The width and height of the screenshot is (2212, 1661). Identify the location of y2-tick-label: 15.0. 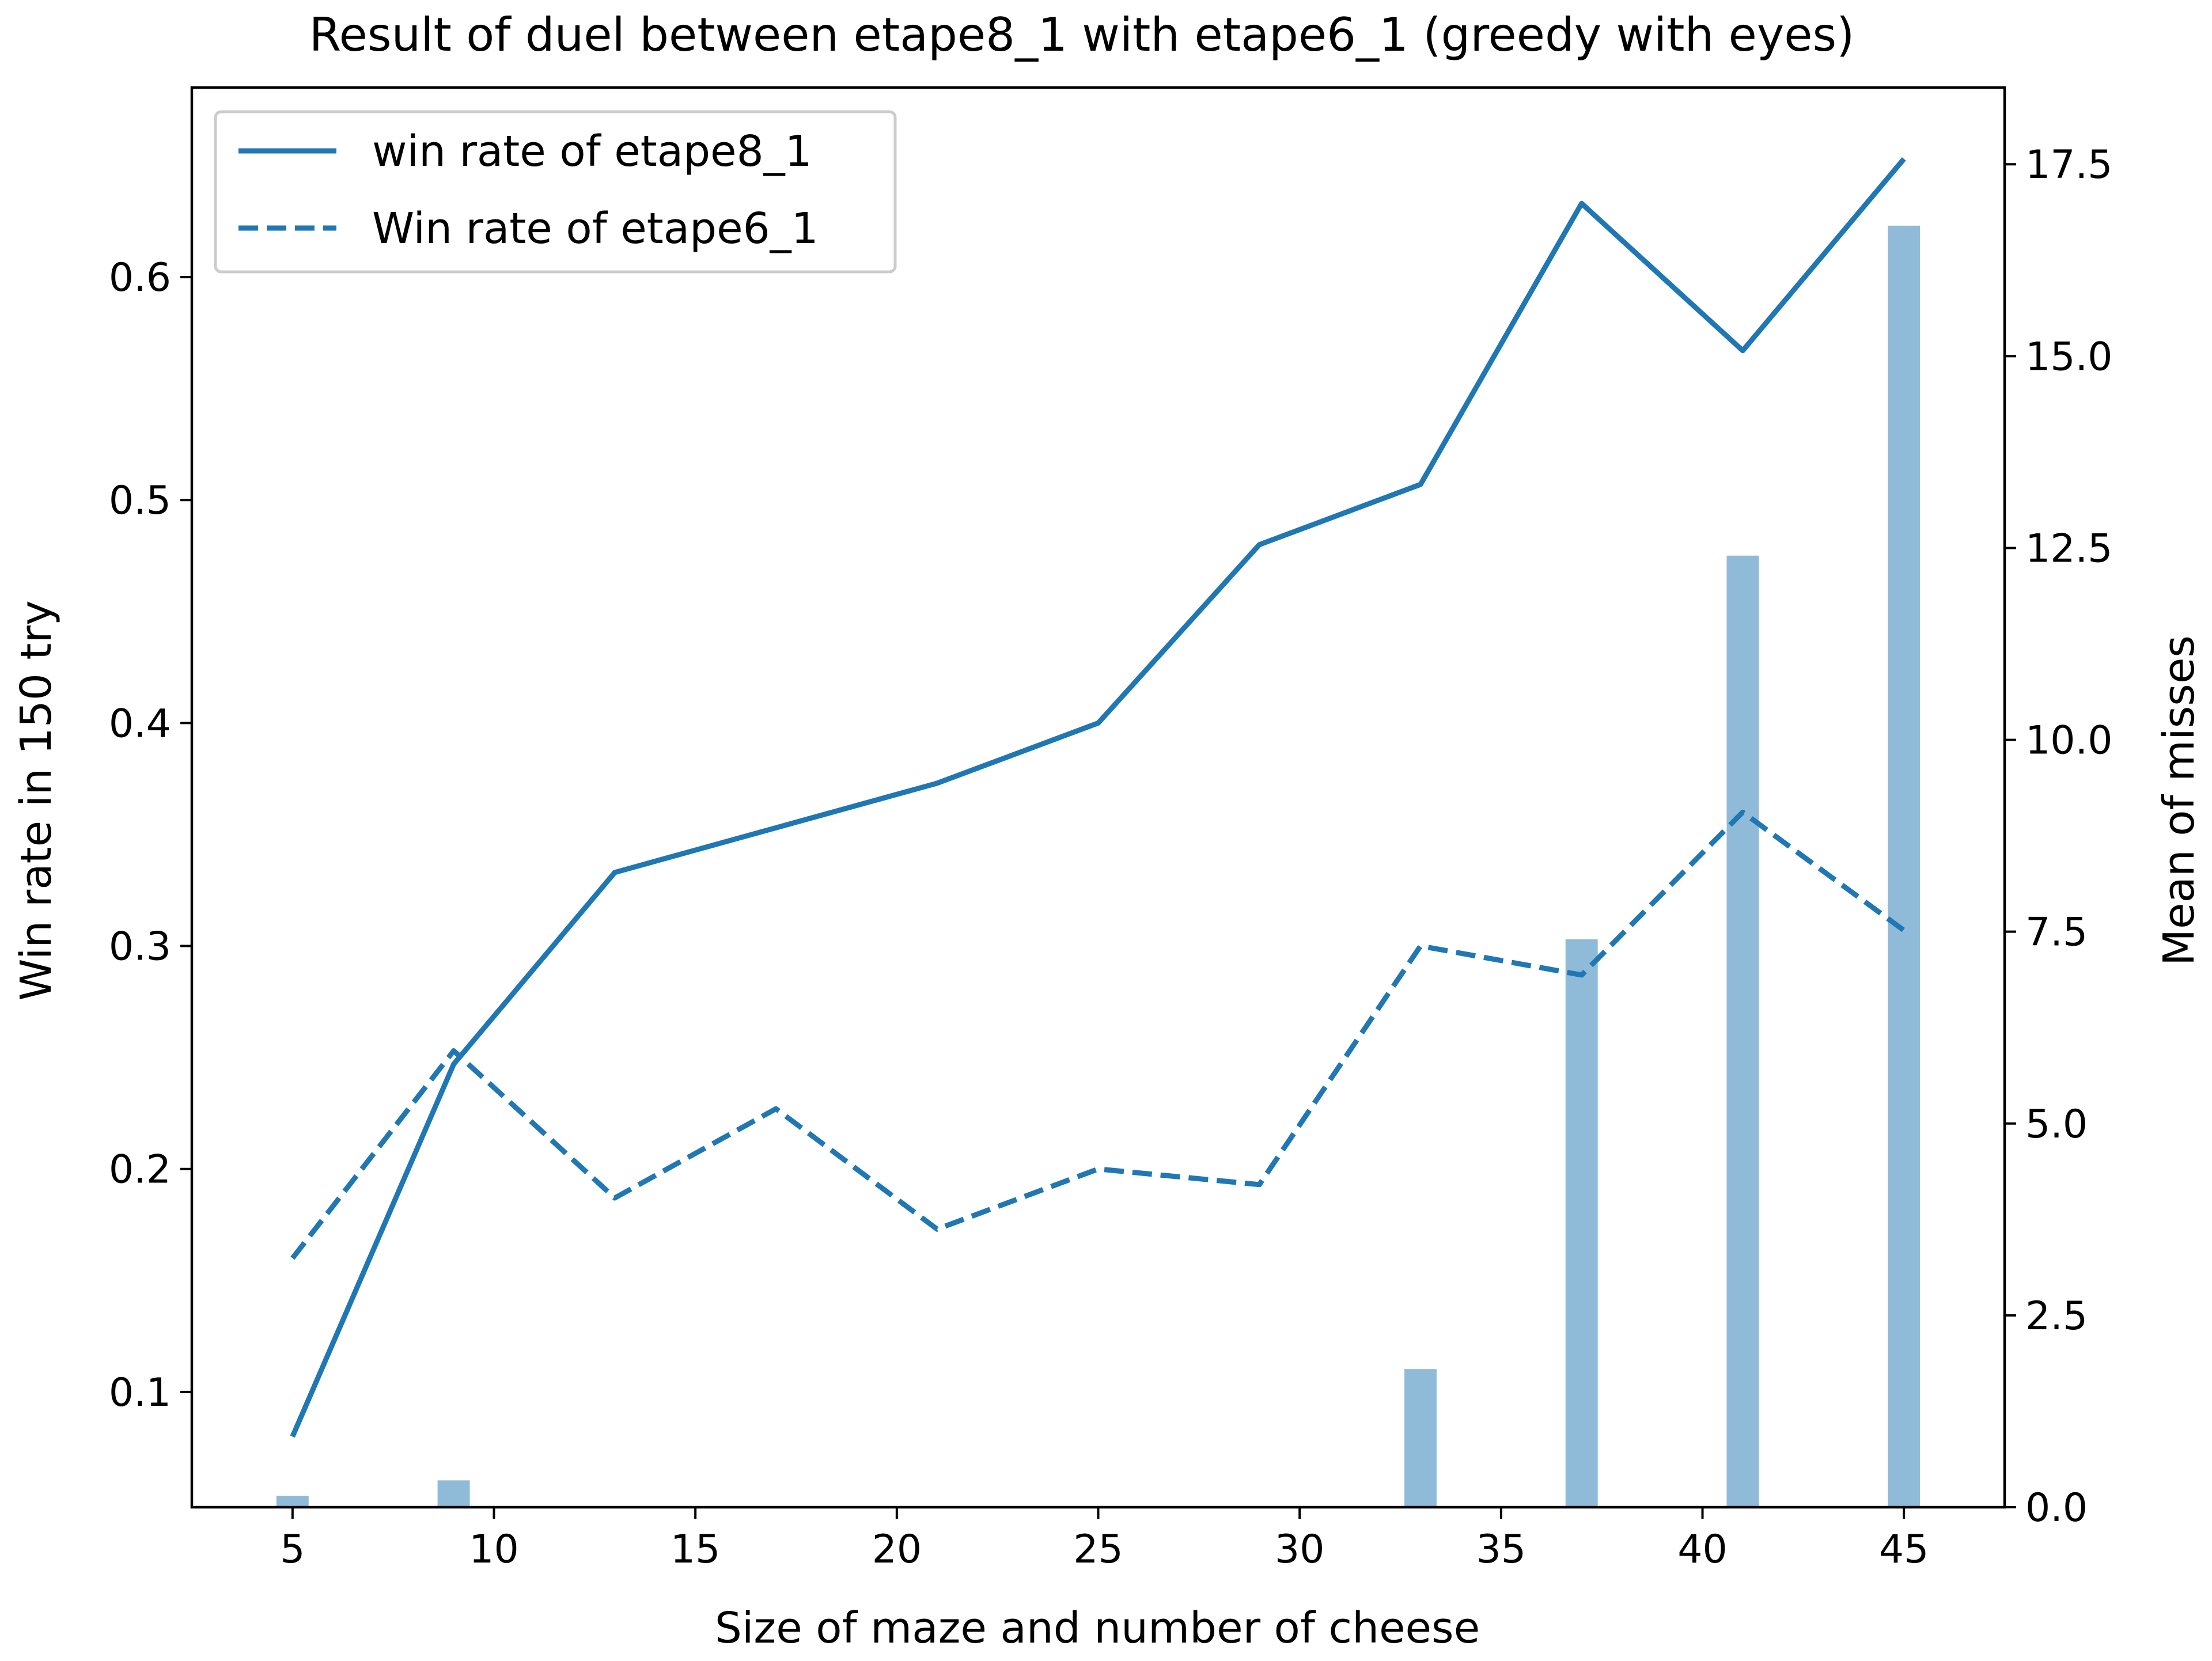
(2068, 357).